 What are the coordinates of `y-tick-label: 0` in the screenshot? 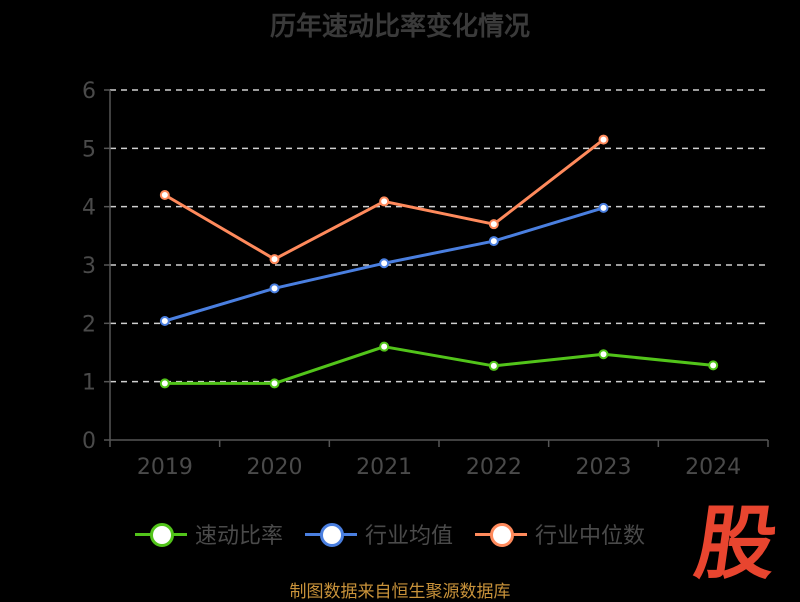 It's located at (89, 441).